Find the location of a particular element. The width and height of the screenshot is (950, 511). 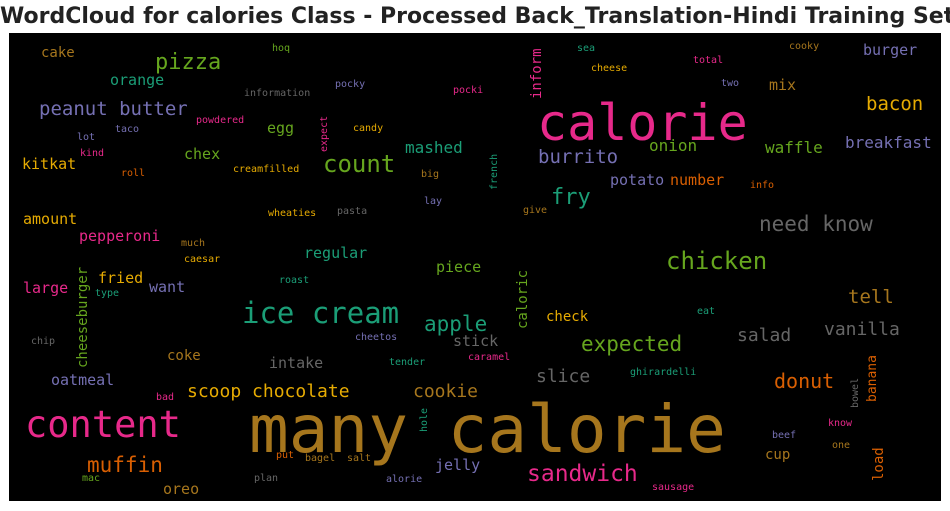

word-burrito: burrito is located at coordinates (578, 157).